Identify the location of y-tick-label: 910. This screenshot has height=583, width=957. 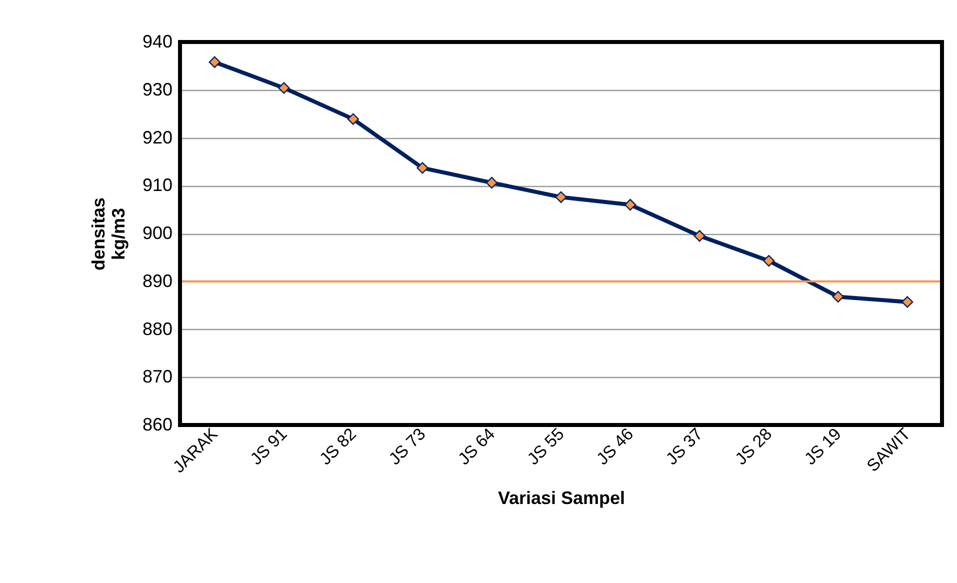
(157, 185).